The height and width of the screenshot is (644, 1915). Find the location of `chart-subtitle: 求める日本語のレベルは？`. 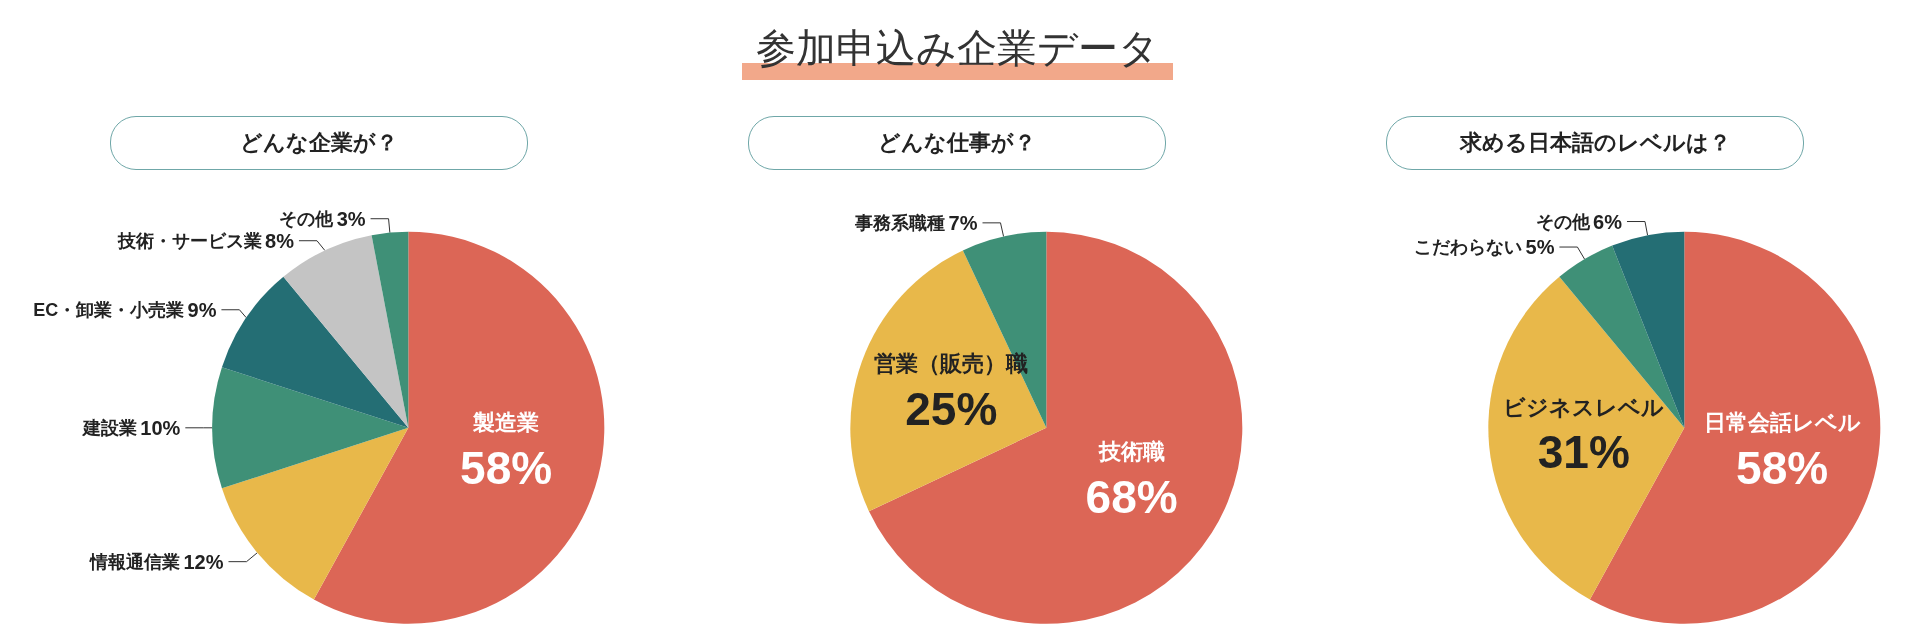

chart-subtitle: 求める日本語のレベルは？ is located at coordinates (1595, 143).